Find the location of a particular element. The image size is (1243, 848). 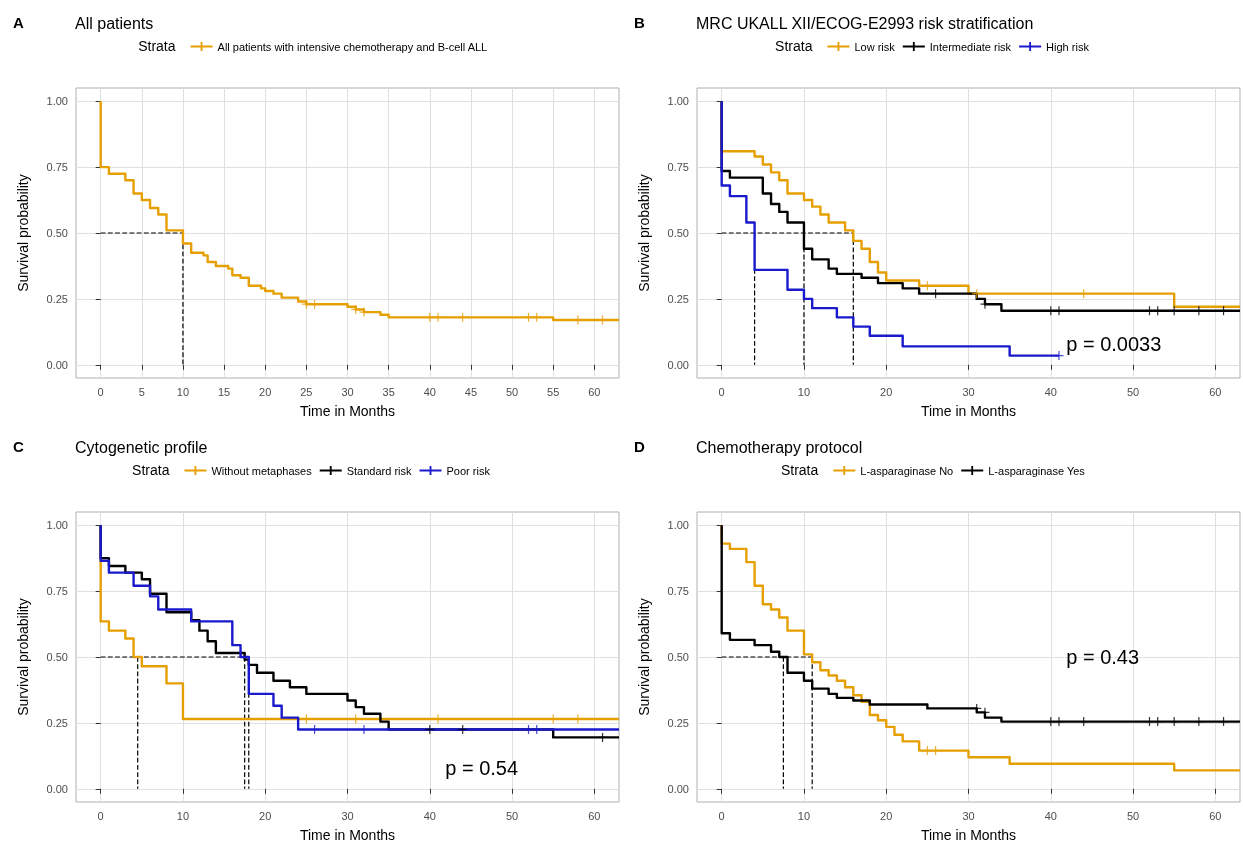

text: A is located at coordinates (18, 22).